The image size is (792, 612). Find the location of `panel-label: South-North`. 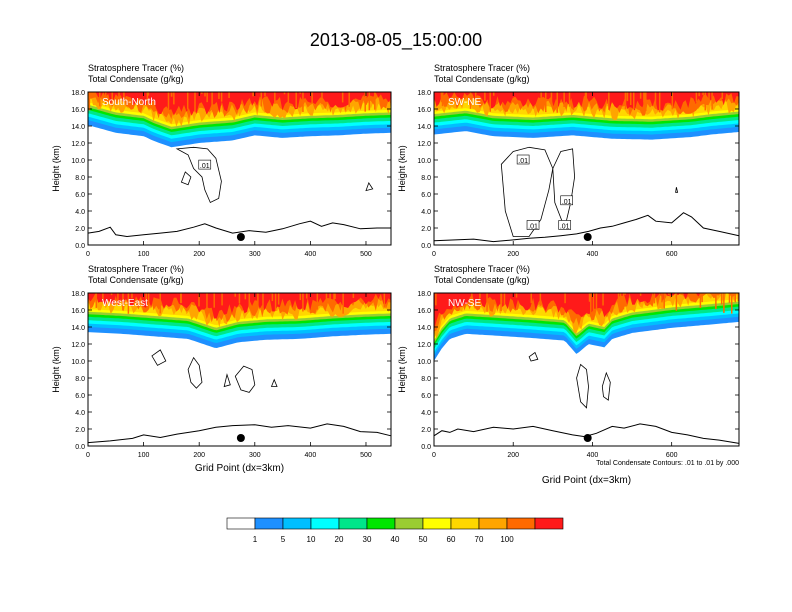

panel-label: South-North is located at coordinates (129, 102).